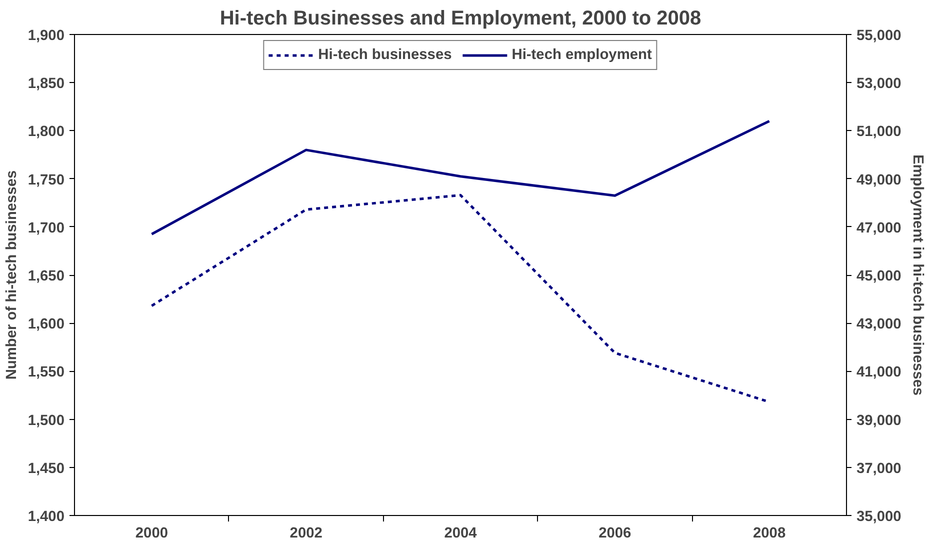 The width and height of the screenshot is (928, 540). What do you see at coordinates (46, 324) in the screenshot?
I see `y-tick-label: 1,600` at bounding box center [46, 324].